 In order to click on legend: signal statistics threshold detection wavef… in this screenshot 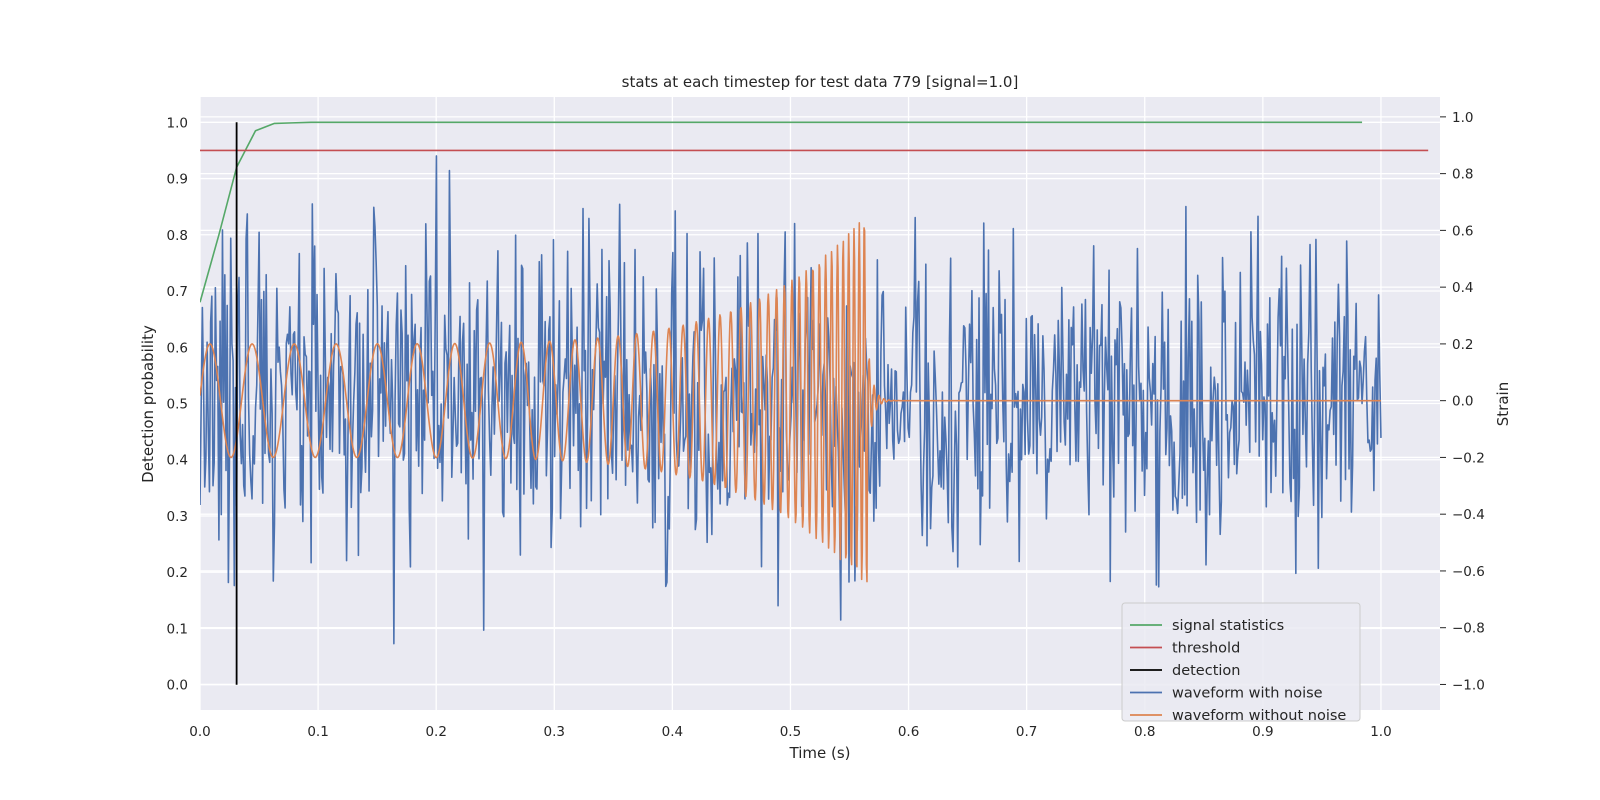, I will do `click(1241, 663)`.